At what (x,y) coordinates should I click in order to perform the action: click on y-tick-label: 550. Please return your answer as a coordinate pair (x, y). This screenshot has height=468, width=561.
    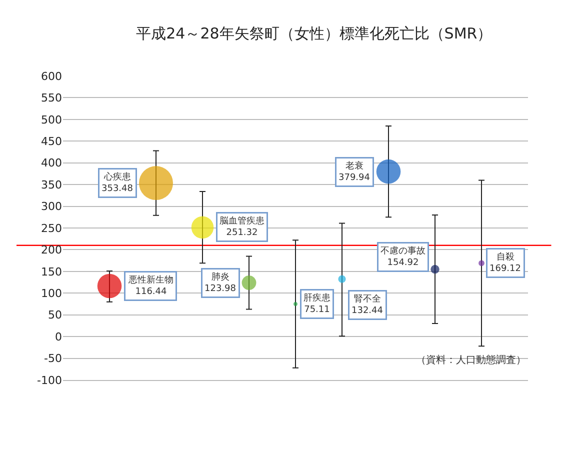
    Looking at the image, I should click on (51, 98).